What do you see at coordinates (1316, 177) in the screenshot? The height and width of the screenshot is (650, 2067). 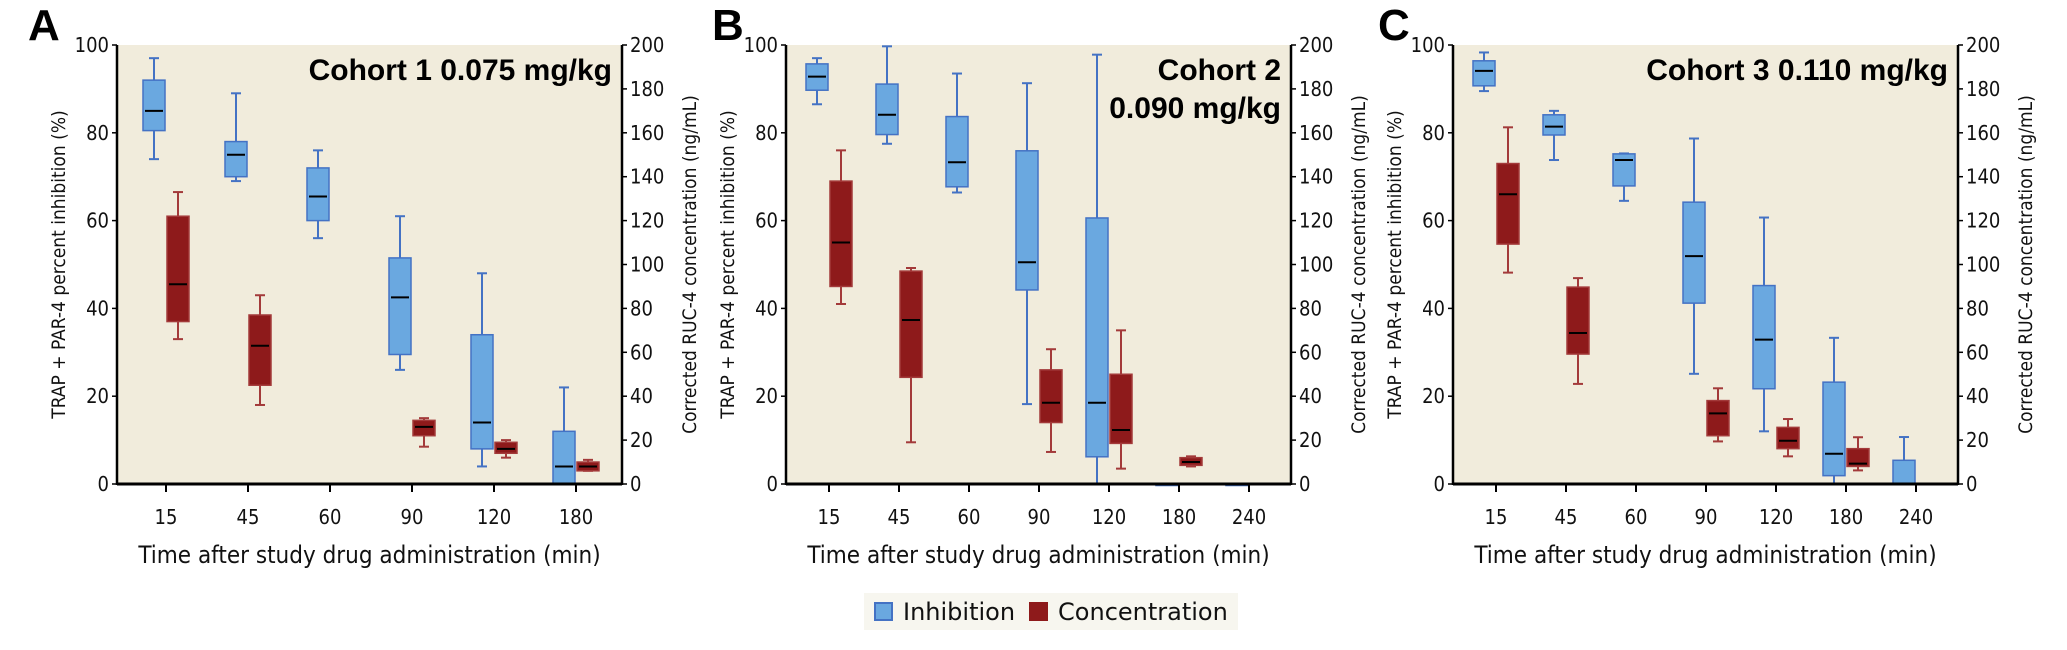 I see `y2-tick-label-b-140: 140` at bounding box center [1316, 177].